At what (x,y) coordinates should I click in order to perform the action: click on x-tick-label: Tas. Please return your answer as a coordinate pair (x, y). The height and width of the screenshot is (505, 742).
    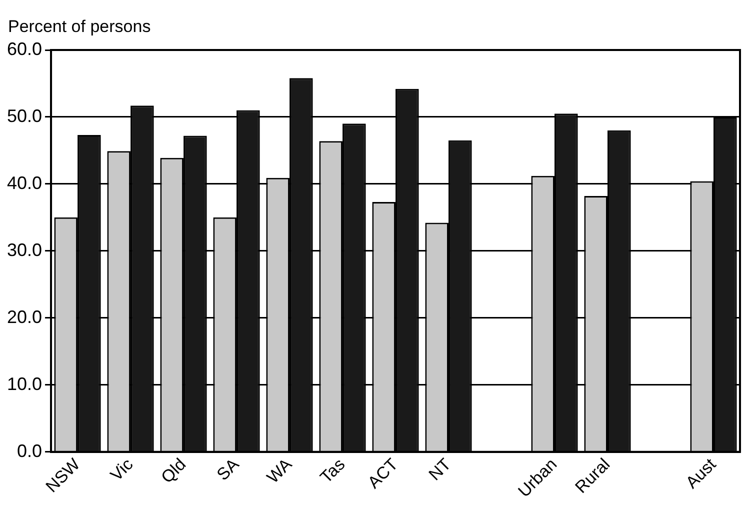
    Looking at the image, I should click on (332, 470).